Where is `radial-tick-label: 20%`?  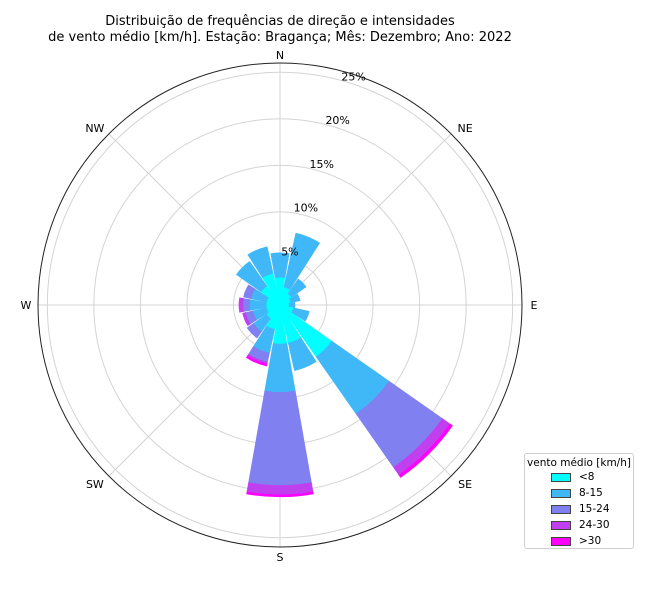 radial-tick-label: 20% is located at coordinates (337, 120).